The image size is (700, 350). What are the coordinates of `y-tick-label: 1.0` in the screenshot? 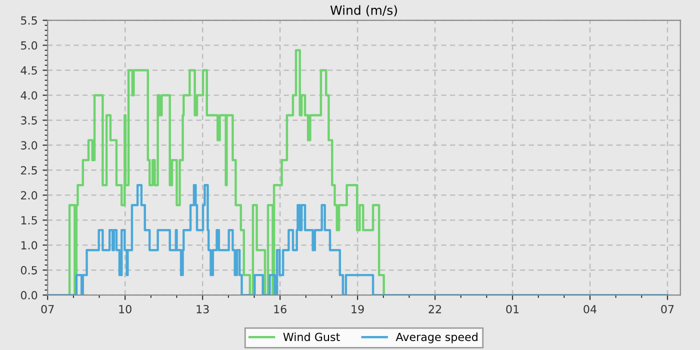 It's located at (29, 245).